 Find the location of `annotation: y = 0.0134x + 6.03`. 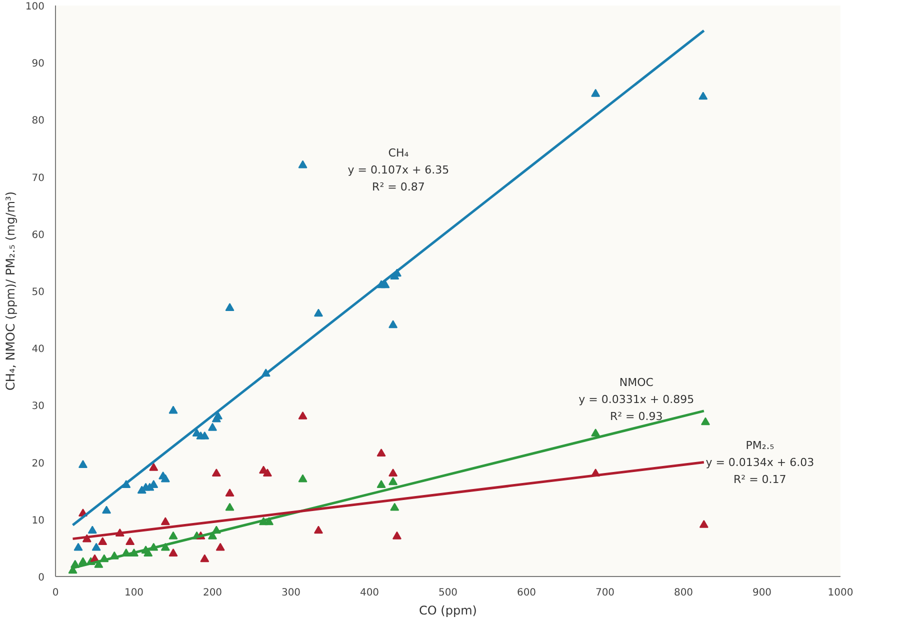

annotation: y = 0.0134x + 6.03 is located at coordinates (760, 462).